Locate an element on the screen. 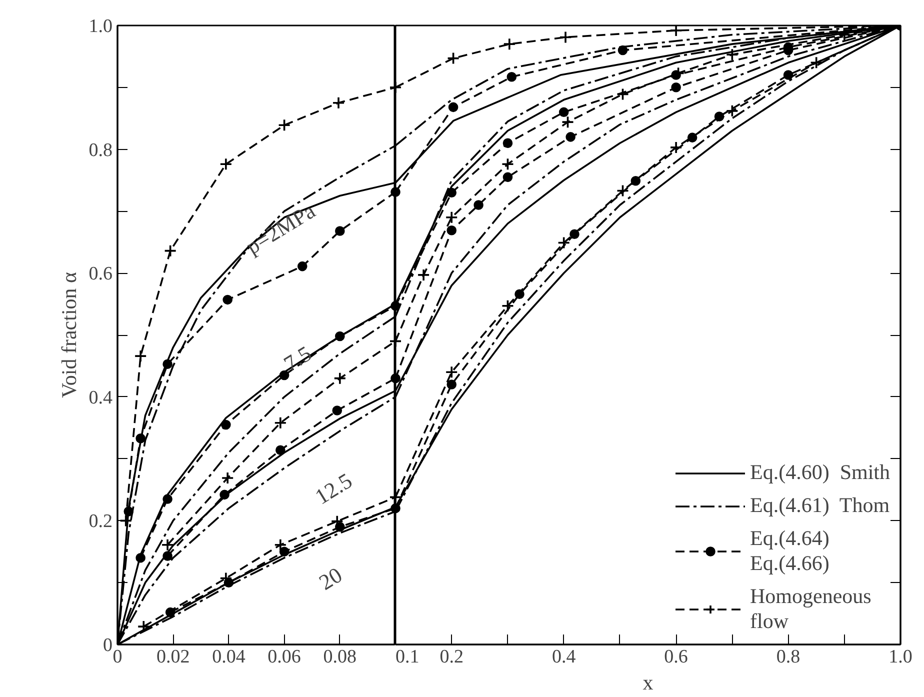 The width and height of the screenshot is (924, 697). x-tick-label: 0.2 is located at coordinates (452, 657).